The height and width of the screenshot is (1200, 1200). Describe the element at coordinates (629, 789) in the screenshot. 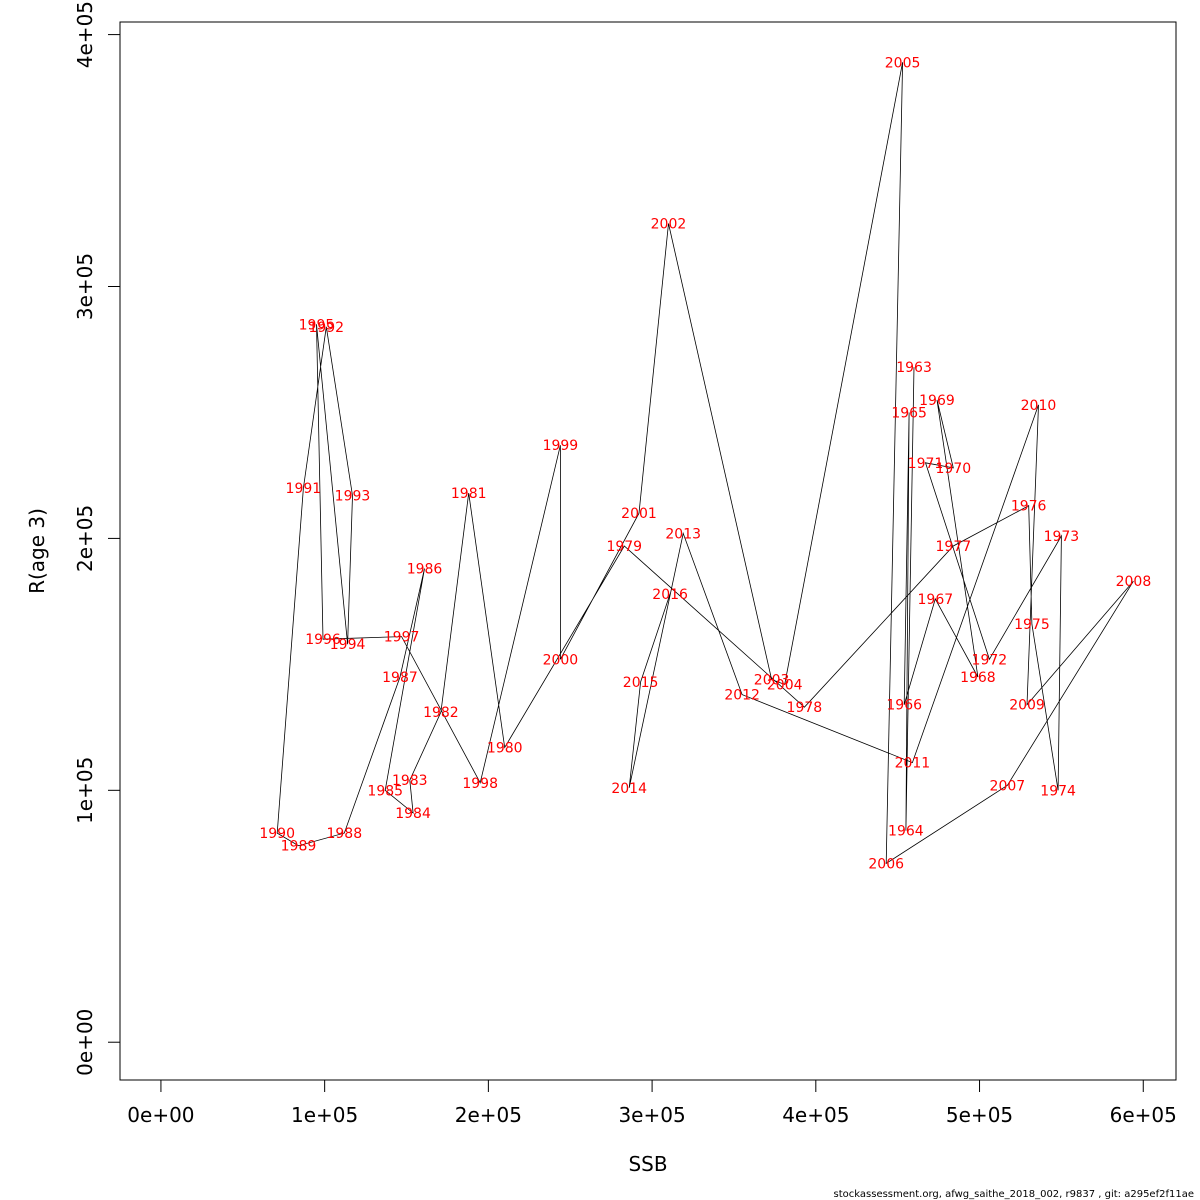

I see `point-label: 2014` at that location.